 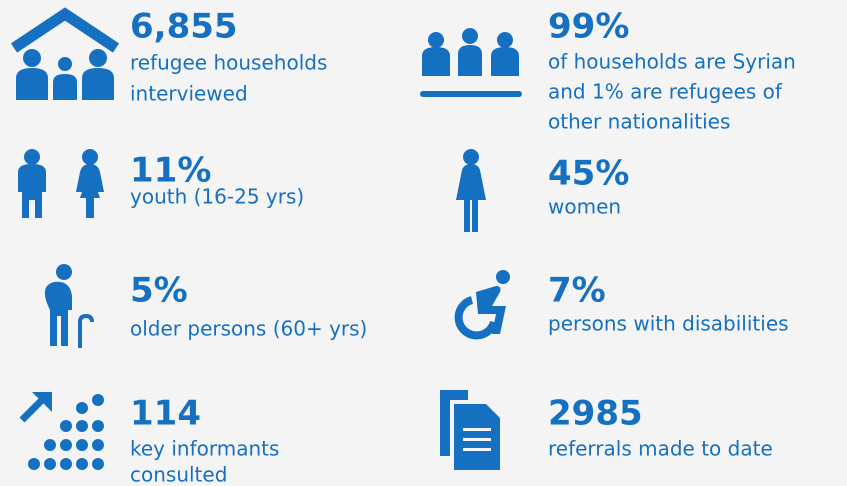 I want to click on stat-value: 5%, so click(x=159, y=291).